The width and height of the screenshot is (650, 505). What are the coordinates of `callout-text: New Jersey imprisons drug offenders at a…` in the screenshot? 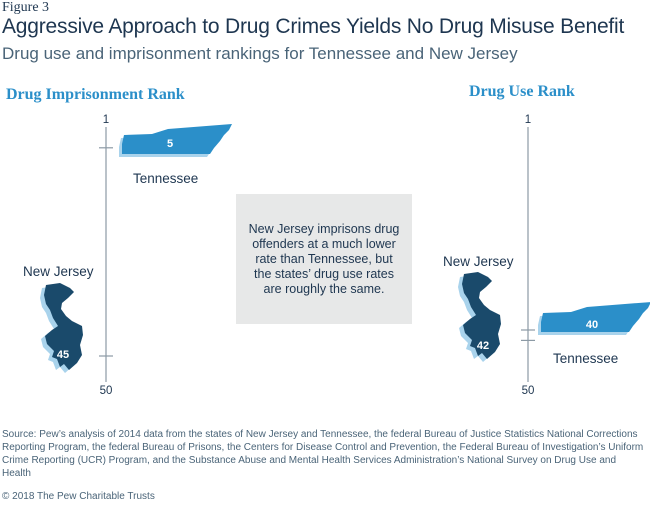 It's located at (324, 258).